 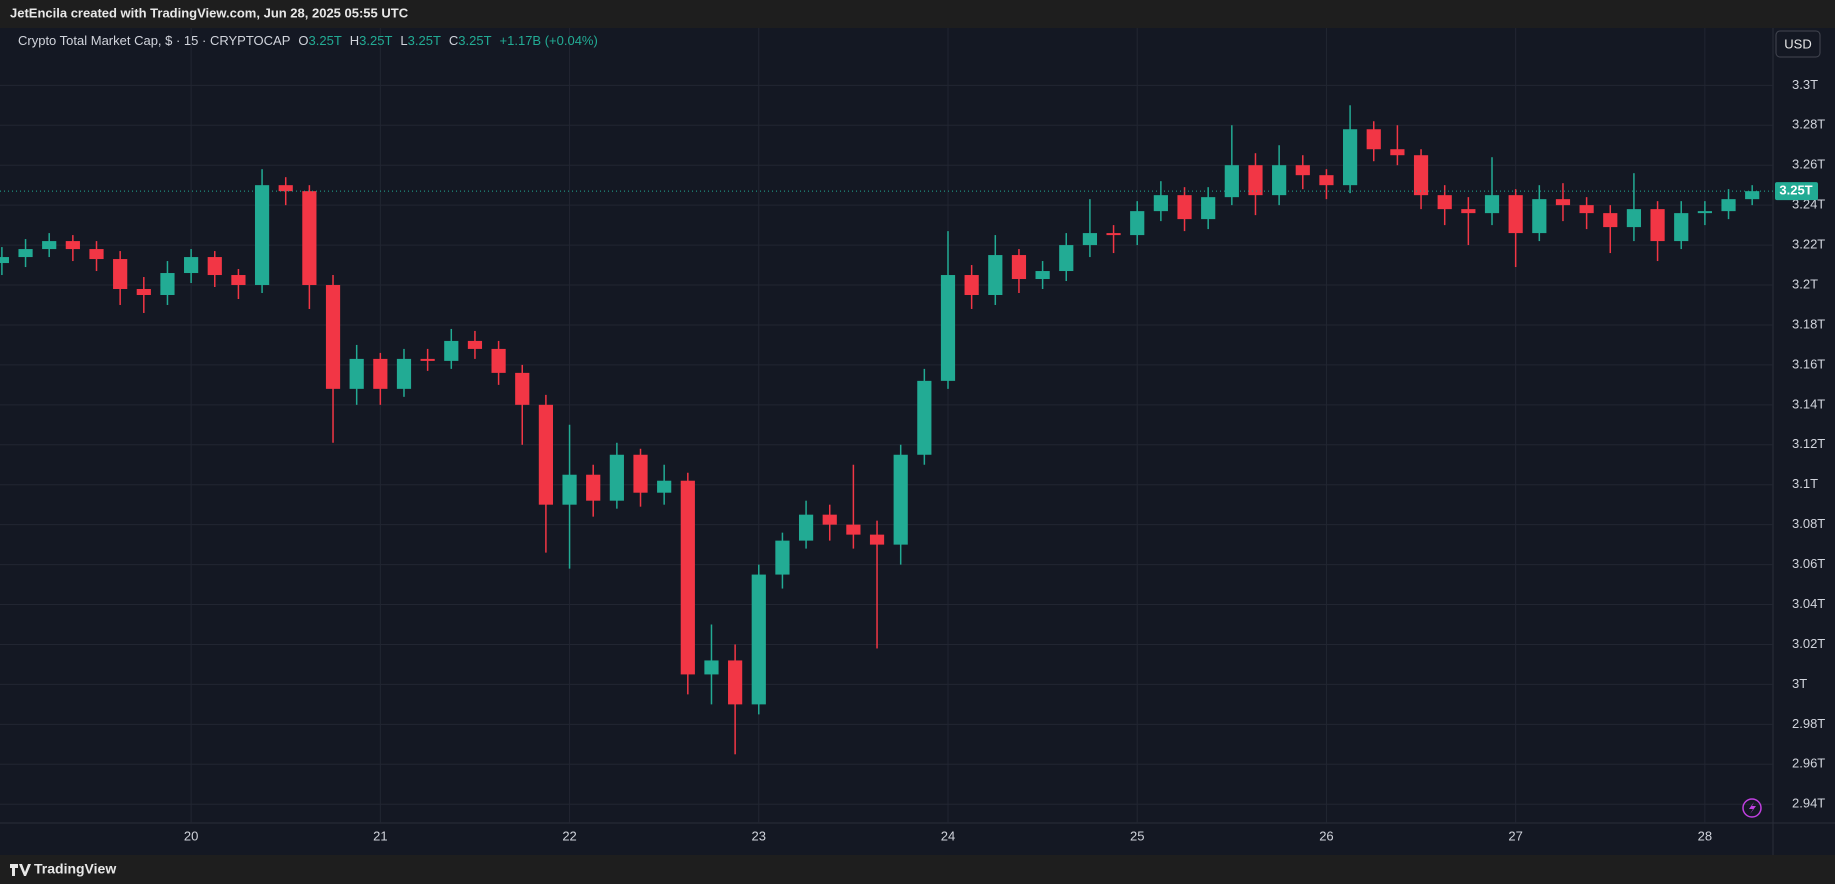 I want to click on last-price-label: 3.25T, so click(x=1795, y=190).